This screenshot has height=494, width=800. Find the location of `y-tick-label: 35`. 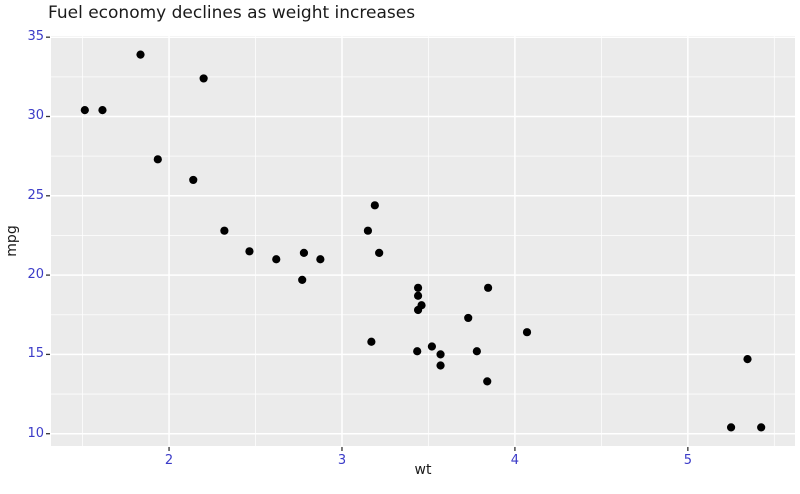

y-tick-label: 35 is located at coordinates (35, 37).